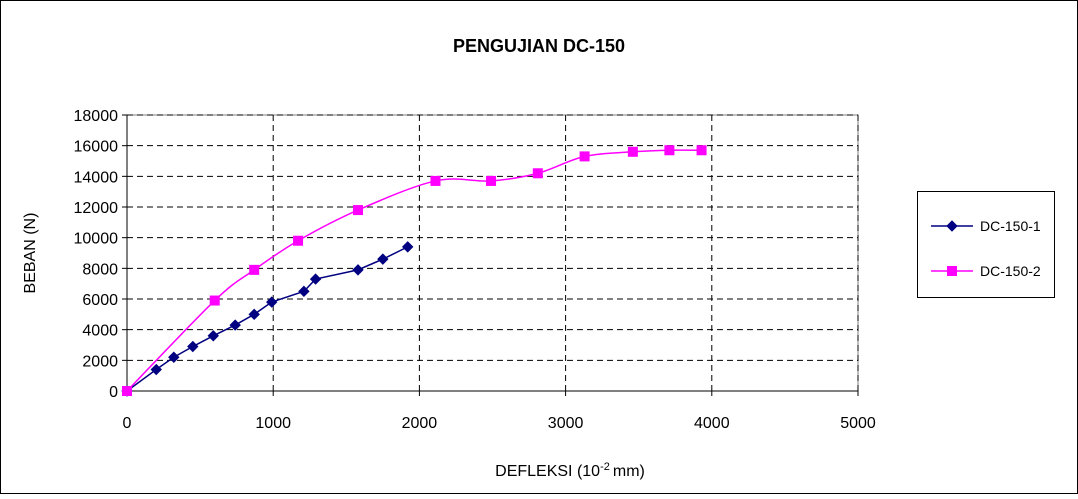 The height and width of the screenshot is (499, 1078). Describe the element at coordinates (96, 147) in the screenshot. I see `y-tick-label: 16000` at that location.